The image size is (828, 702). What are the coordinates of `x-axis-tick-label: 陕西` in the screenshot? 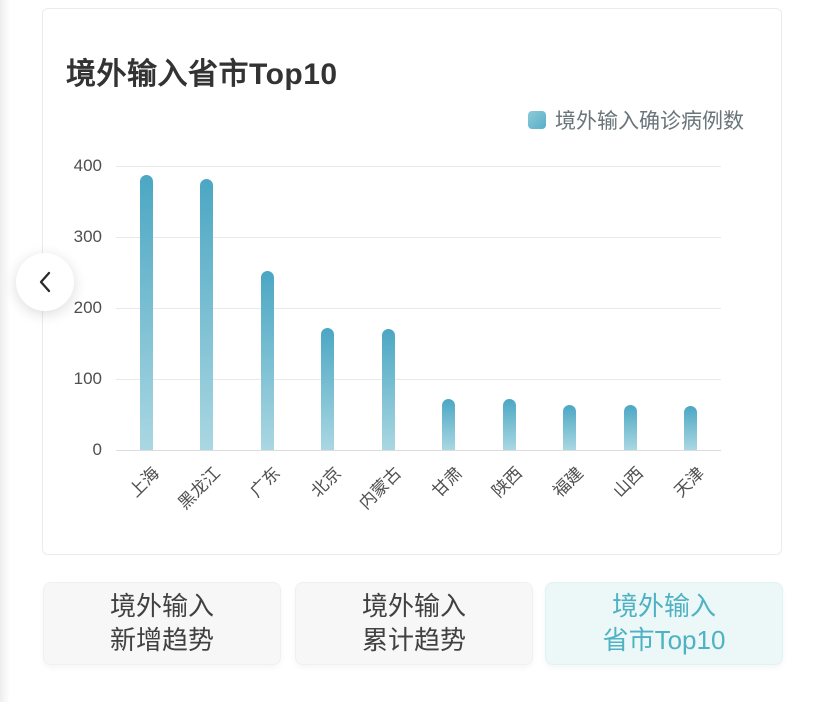 It's located at (507, 482).